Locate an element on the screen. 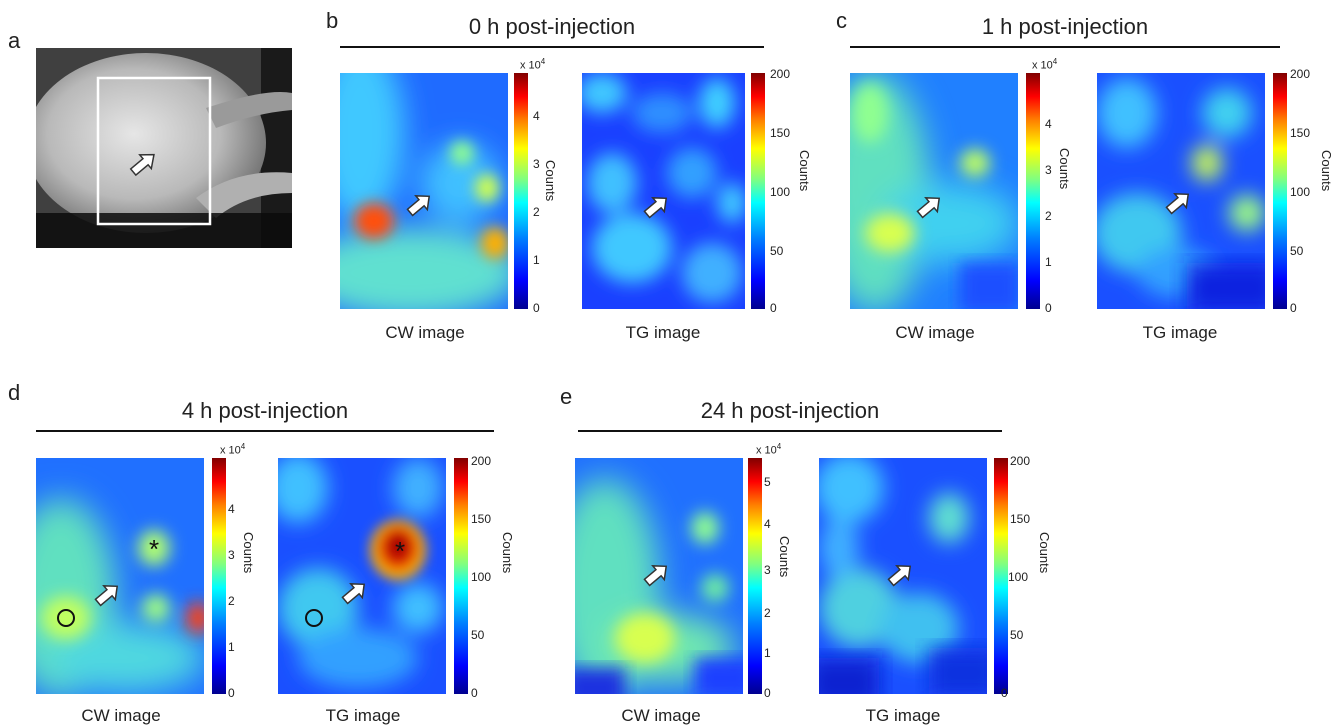 The width and height of the screenshot is (1337, 727). panel-letter-e: e is located at coordinates (566, 396).